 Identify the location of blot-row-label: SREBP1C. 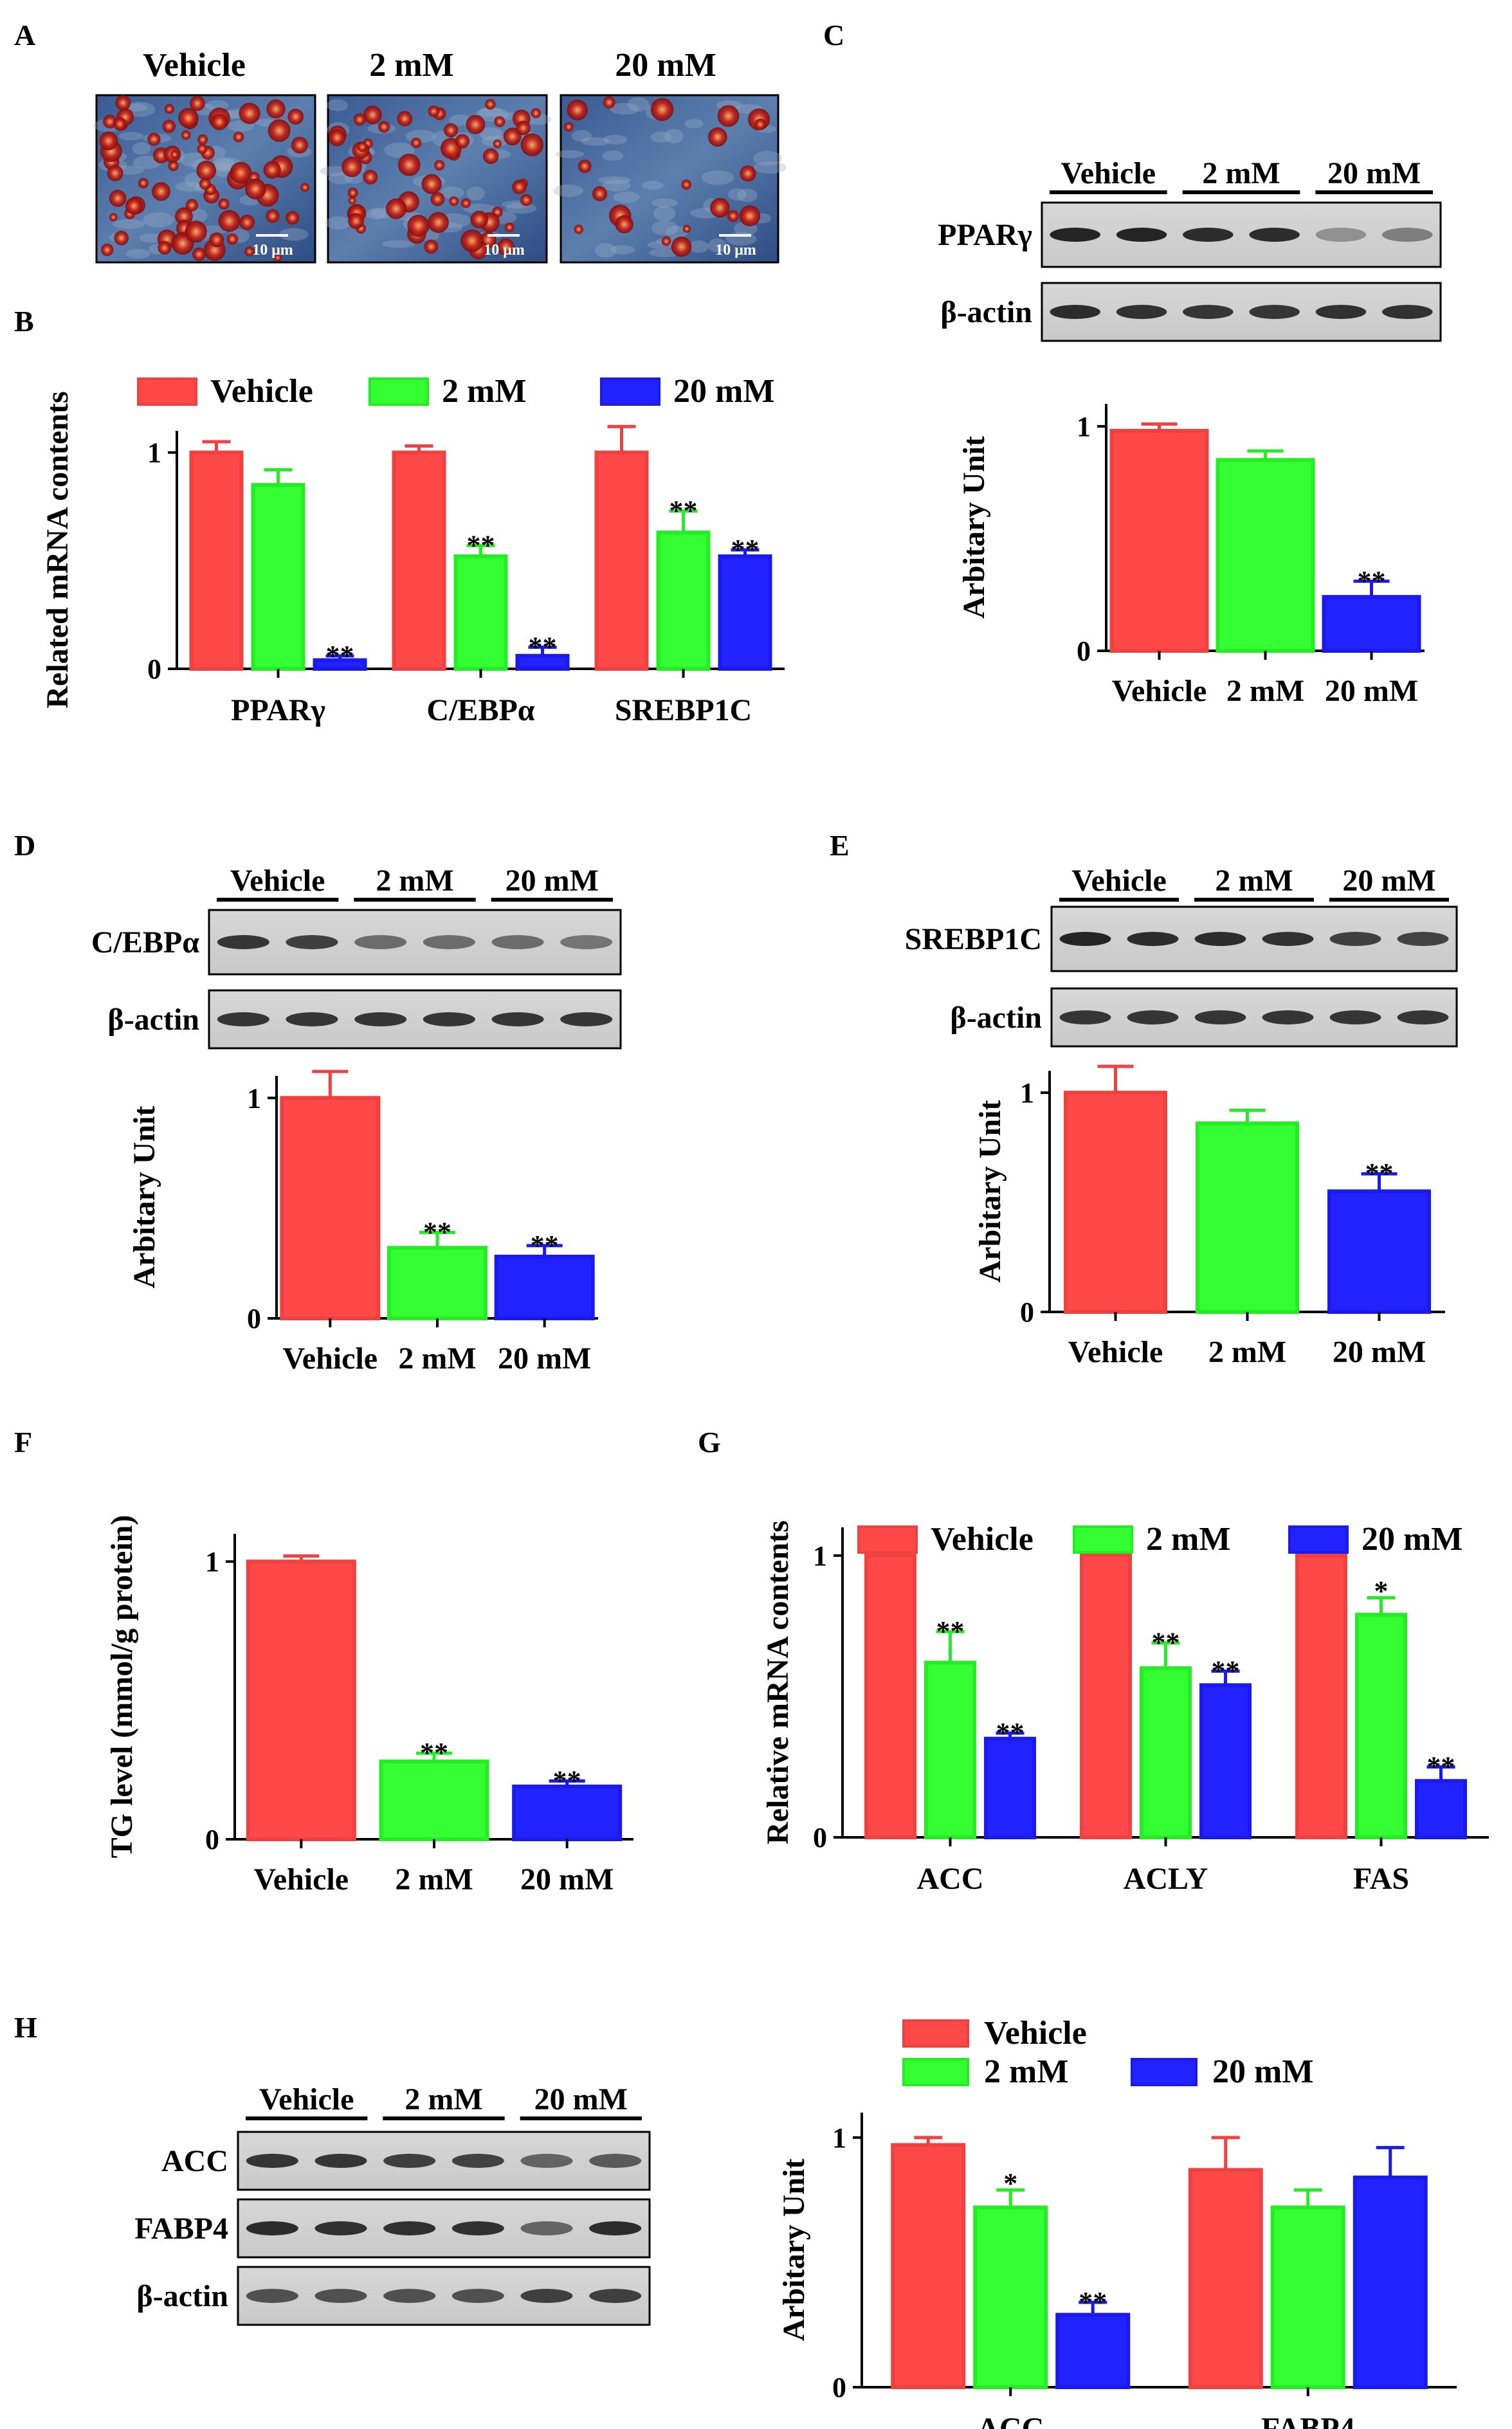
(974, 939).